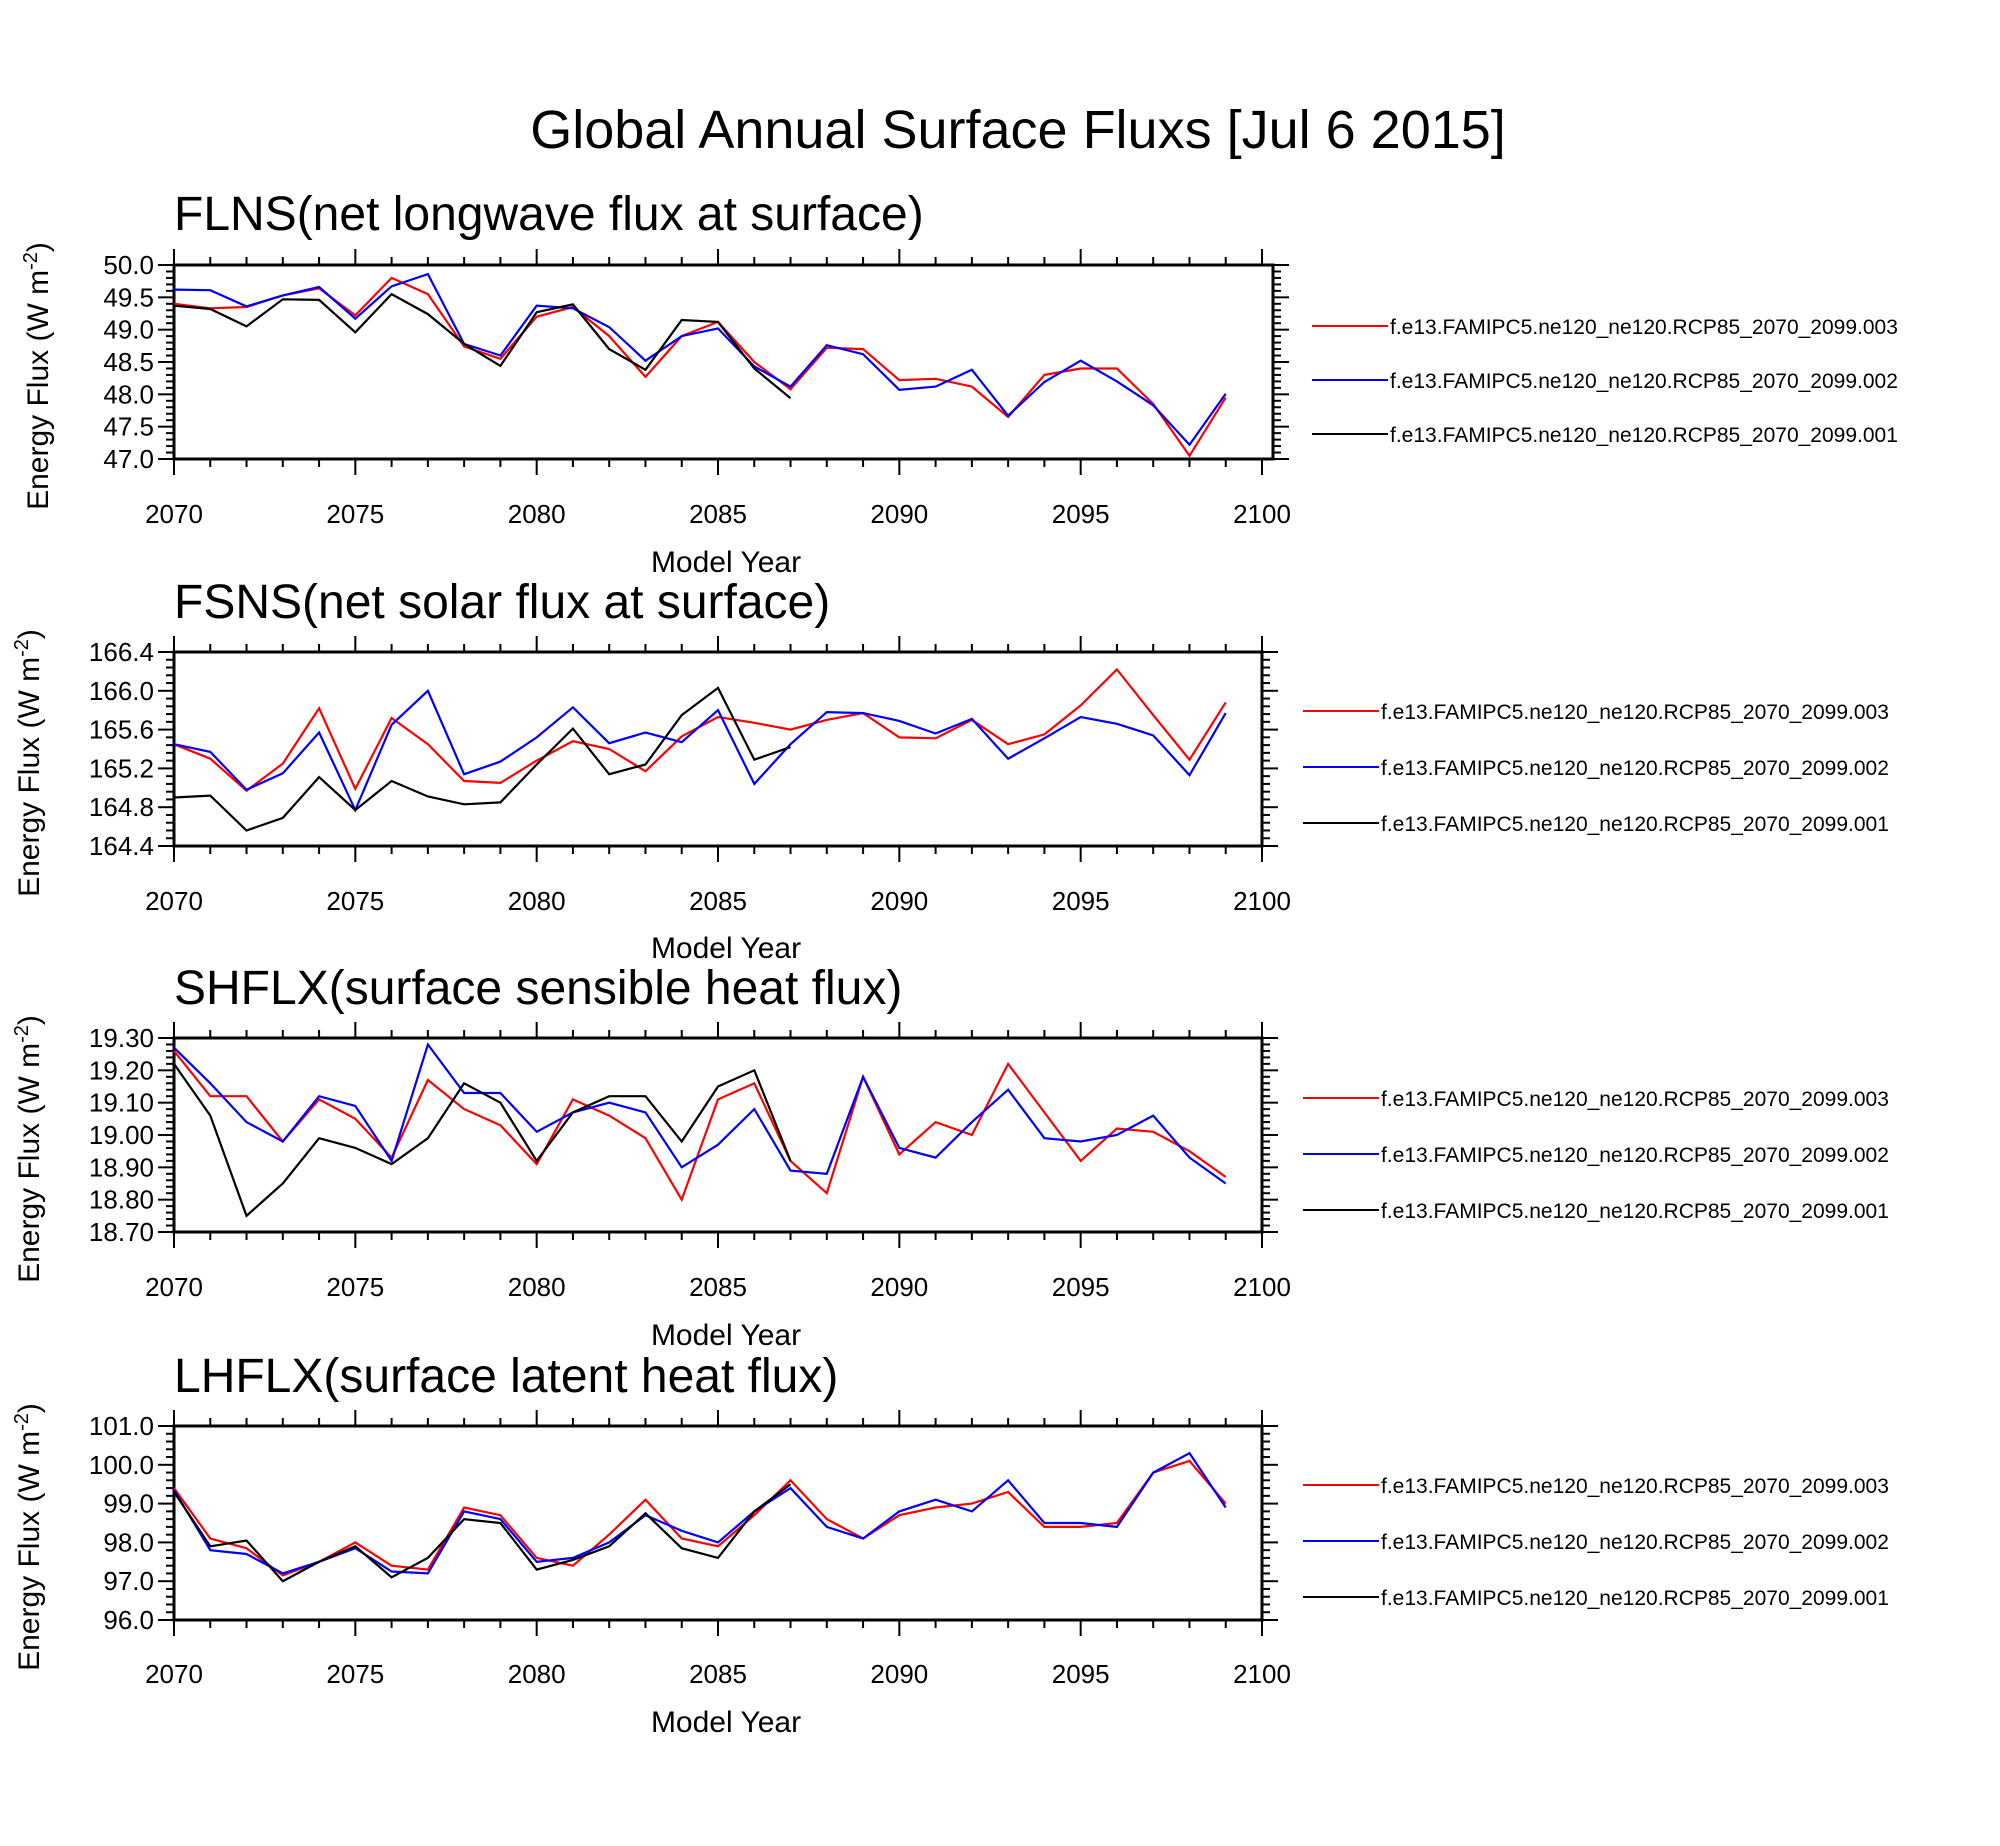  Describe the element at coordinates (121, 1038) in the screenshot. I see `y-tick-label: 19.30` at that location.